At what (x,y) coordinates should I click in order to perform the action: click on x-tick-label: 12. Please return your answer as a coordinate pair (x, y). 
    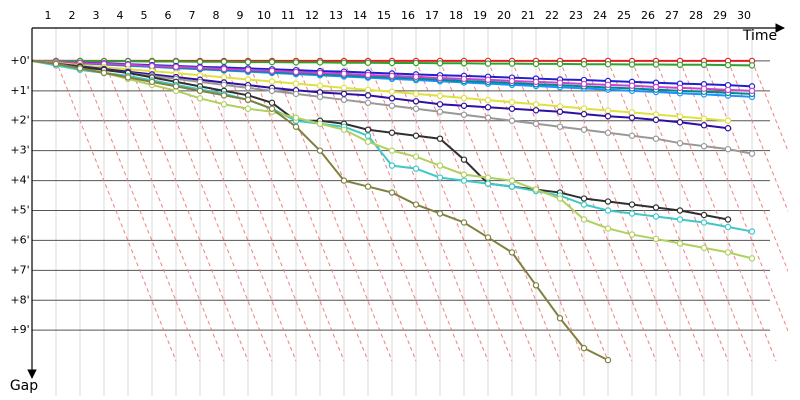
    Looking at the image, I should click on (312, 15).